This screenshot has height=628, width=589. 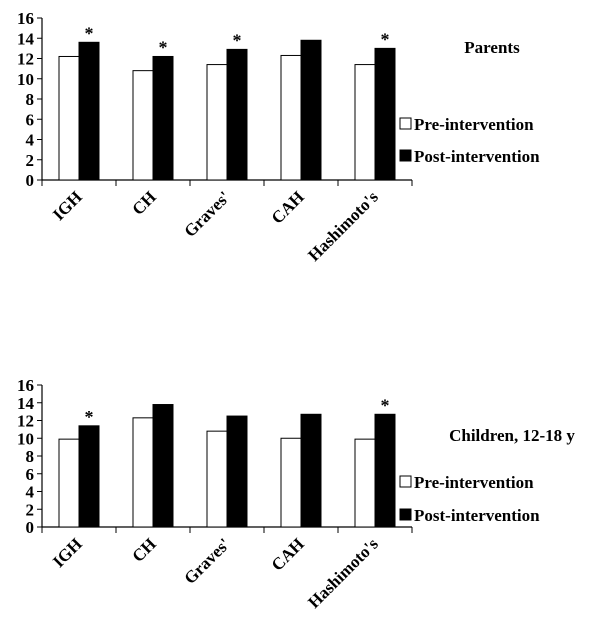 What do you see at coordinates (492, 47) in the screenshot?
I see `chart-title: Parents` at bounding box center [492, 47].